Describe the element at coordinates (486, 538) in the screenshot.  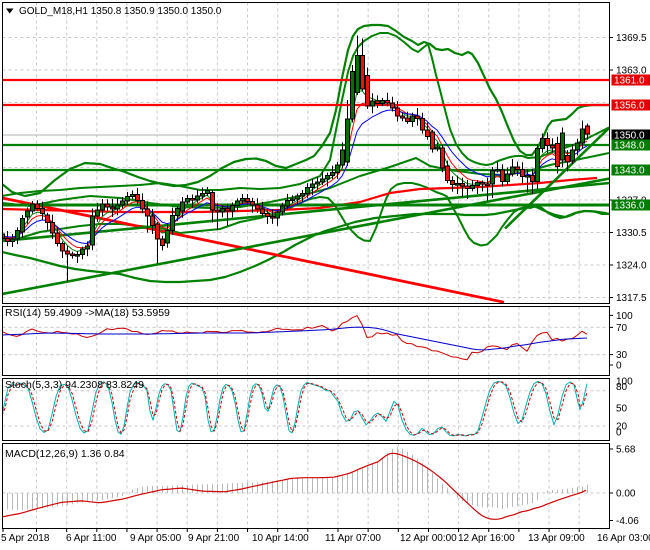
I see `svg-text: 12 Apr 16:00` at that location.